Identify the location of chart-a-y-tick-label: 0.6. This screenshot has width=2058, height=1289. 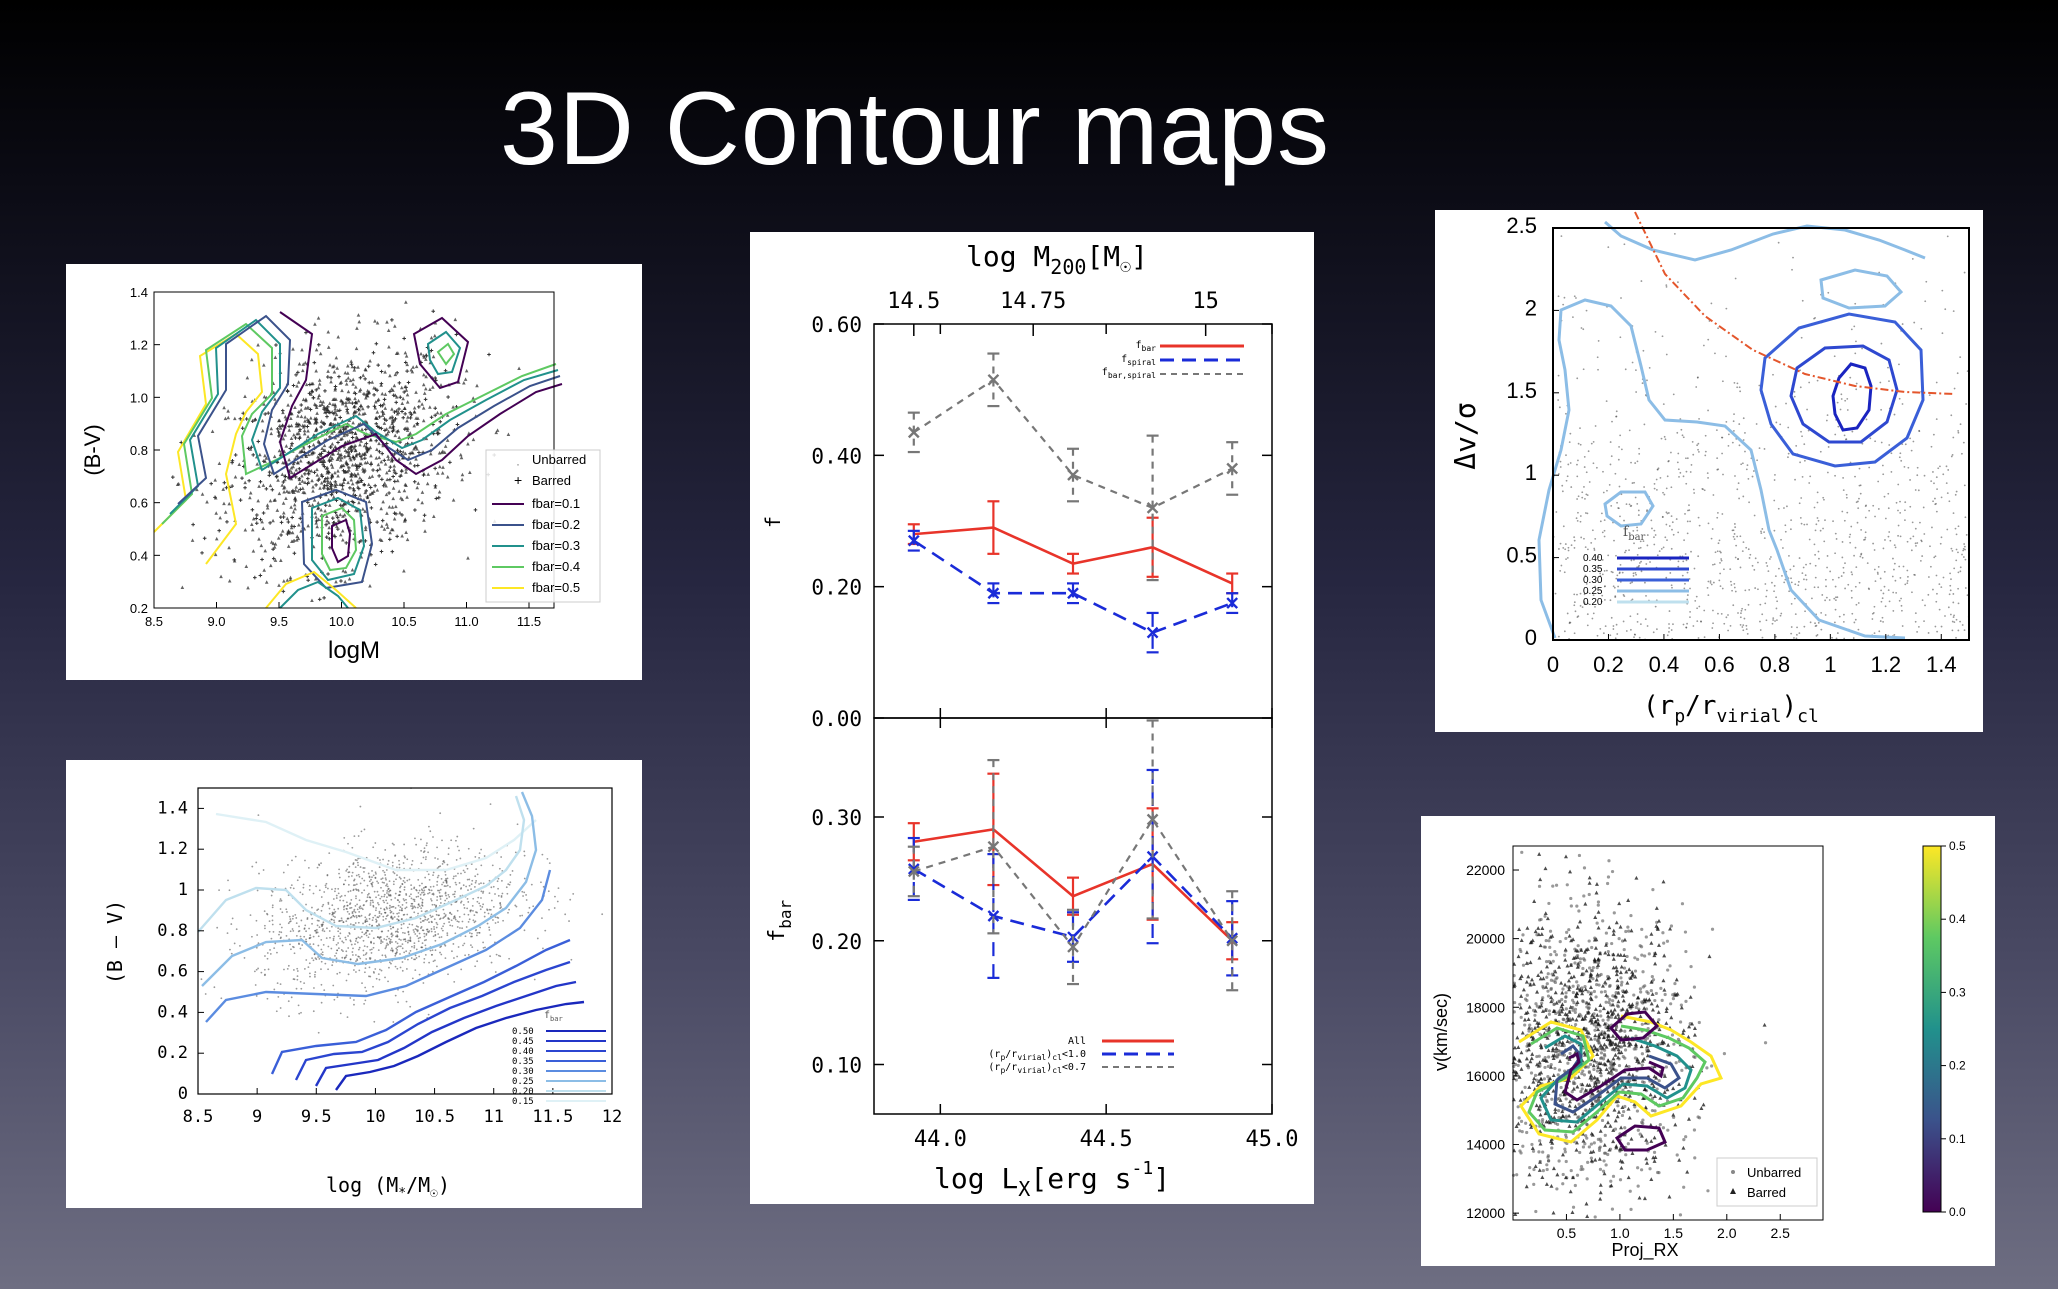
(139, 503).